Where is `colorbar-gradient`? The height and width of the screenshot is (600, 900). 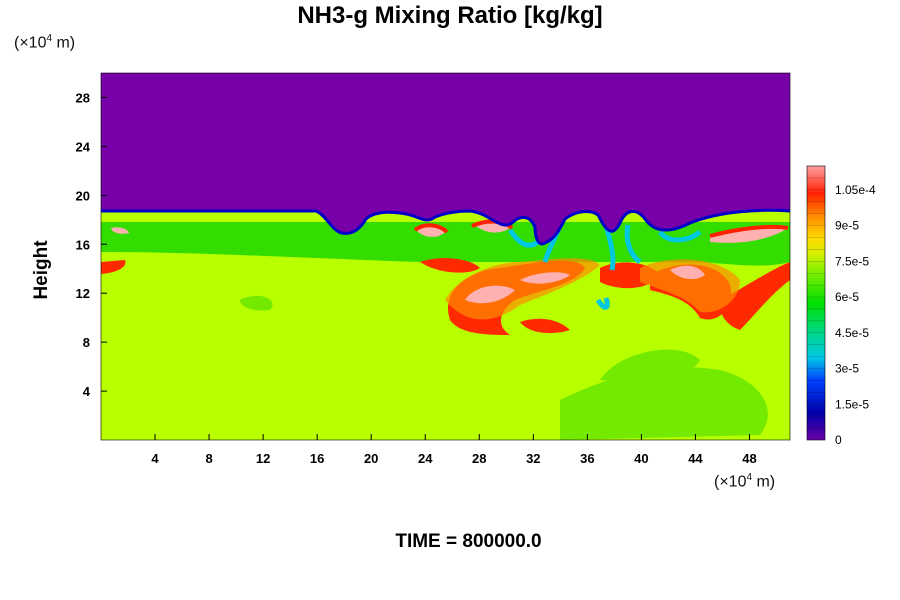 colorbar-gradient is located at coordinates (816, 303).